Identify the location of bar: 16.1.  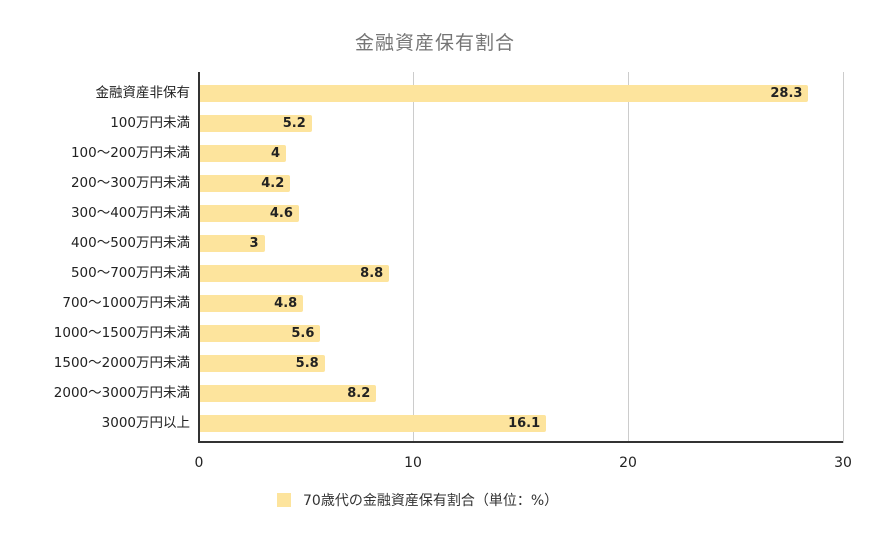
(373, 423).